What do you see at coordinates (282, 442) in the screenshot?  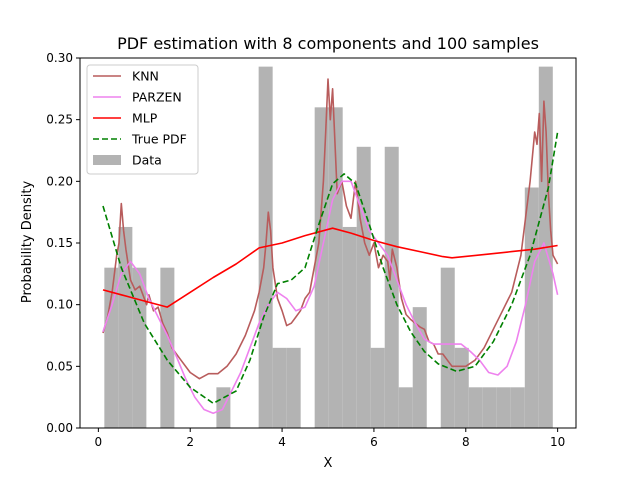 I see `x-tick-label-2: 4` at bounding box center [282, 442].